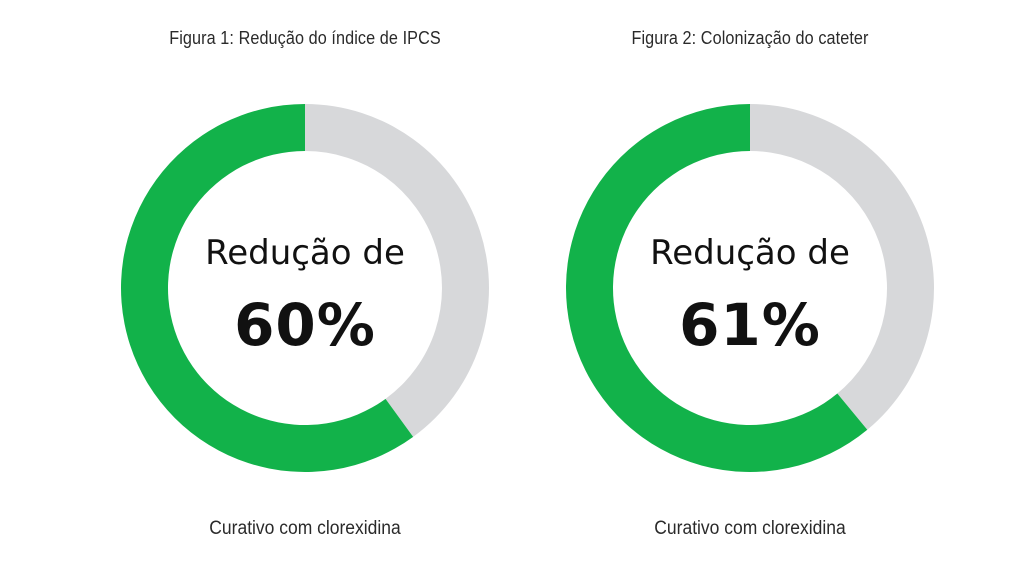  I want to click on figure-2-center-value: 61%, so click(750, 325).